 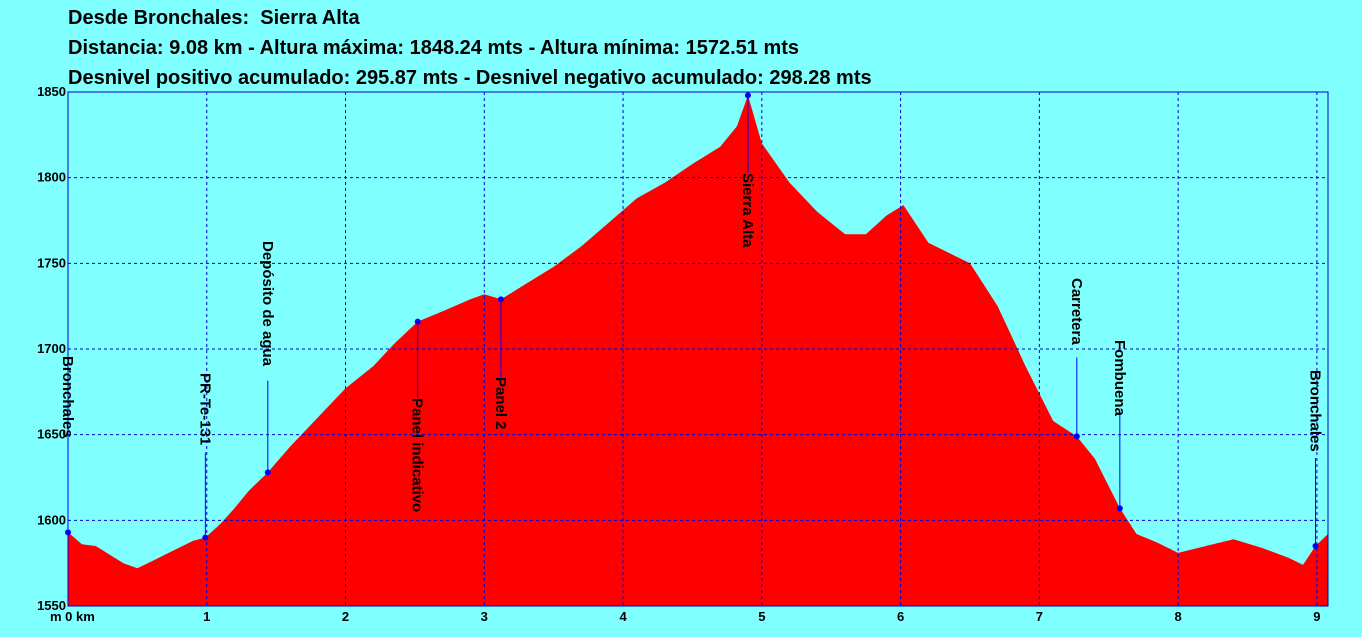 I want to click on y-tick-label: 1550, so click(x=51, y=605).